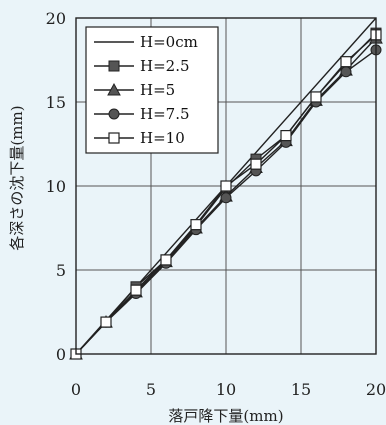 This screenshot has height=425, width=386. I want to click on legend-entry: H=2.5, so click(142, 66).